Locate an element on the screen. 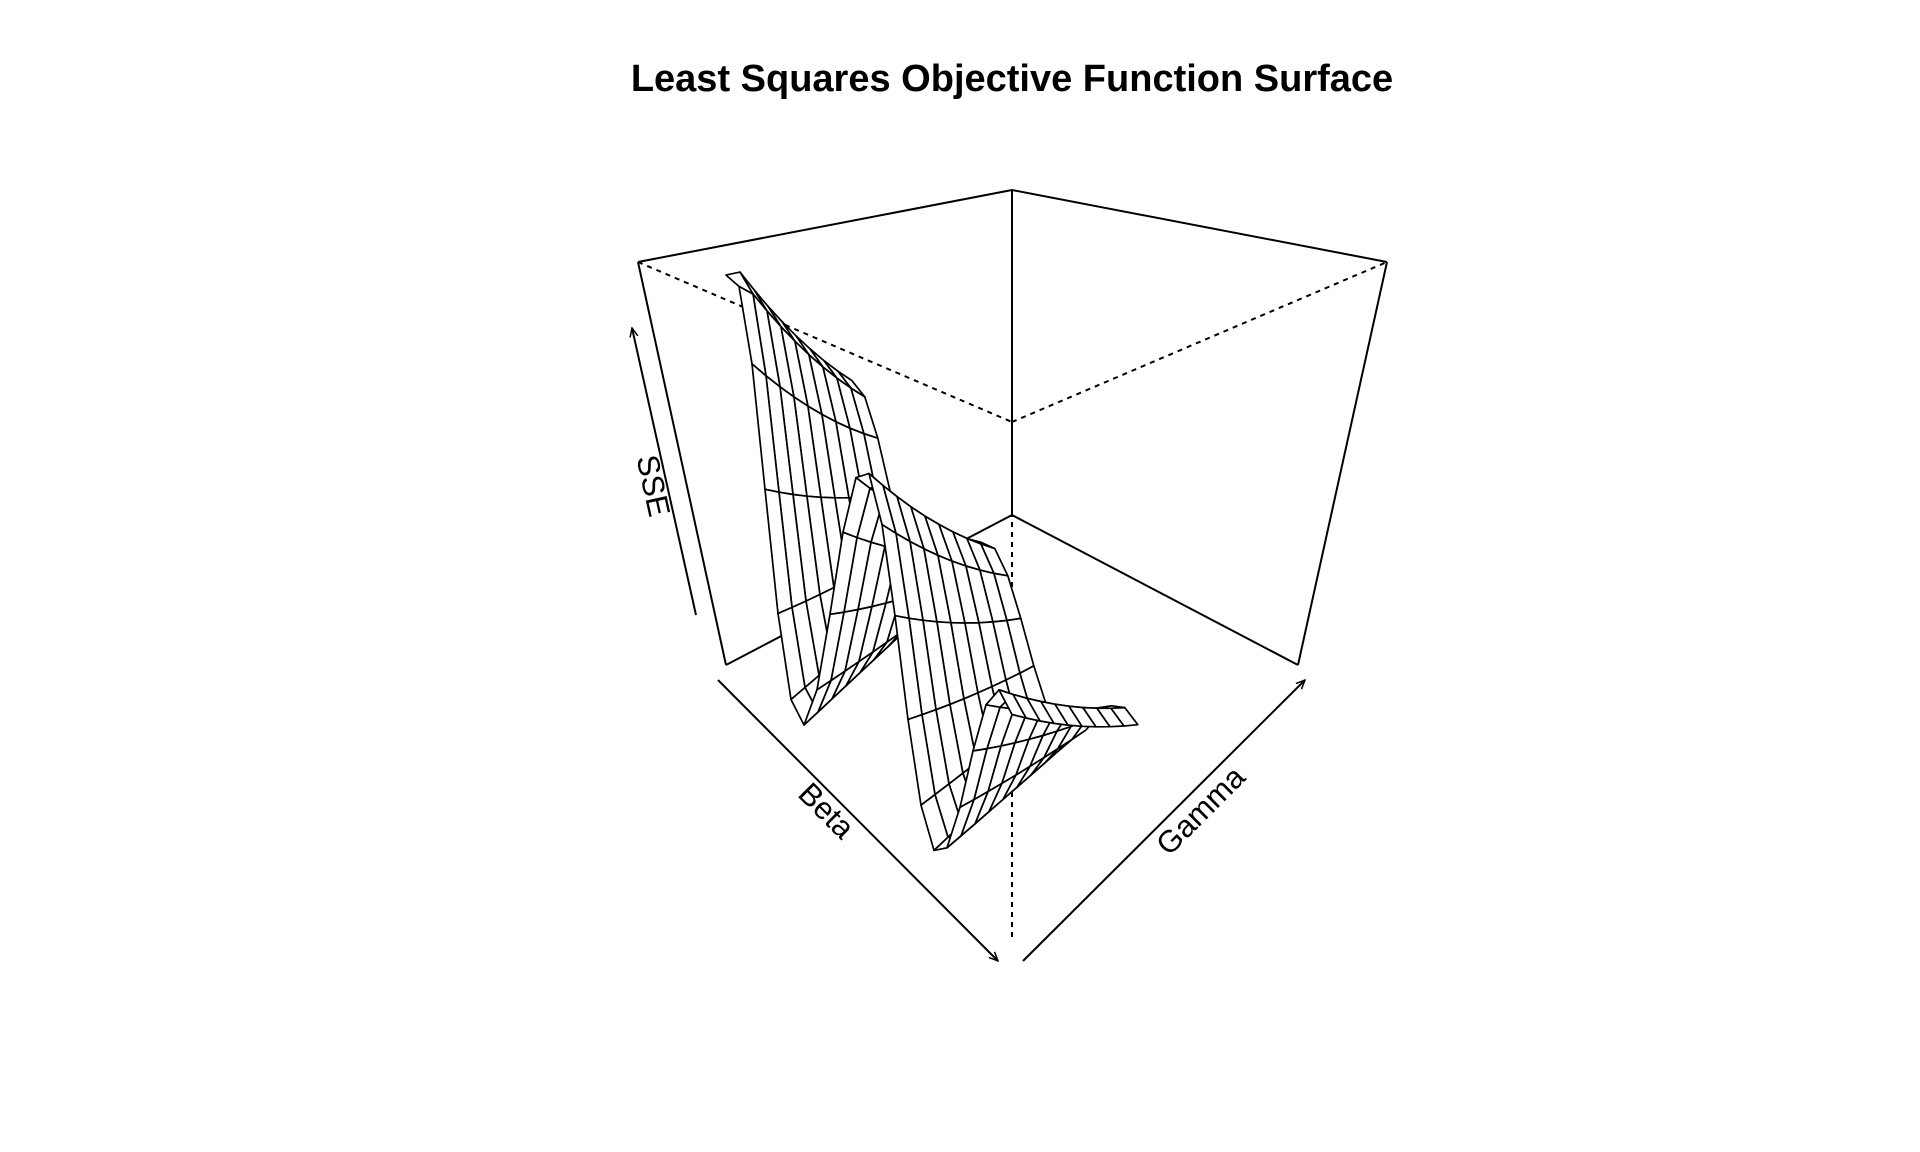 The width and height of the screenshot is (1920, 1152). gamma-axis-arrow is located at coordinates (1163, 821).